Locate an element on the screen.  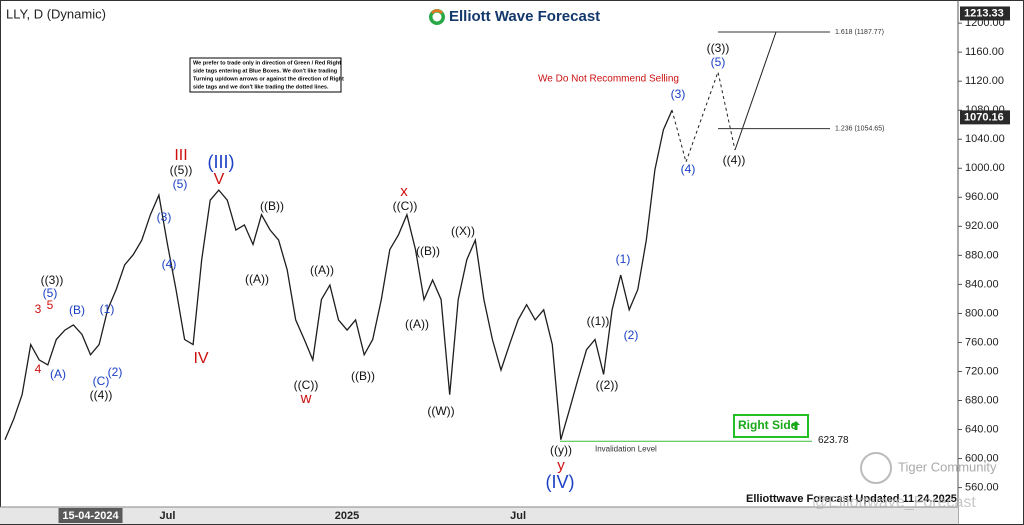
y-tick-label: 640.00 is located at coordinates (982, 429).